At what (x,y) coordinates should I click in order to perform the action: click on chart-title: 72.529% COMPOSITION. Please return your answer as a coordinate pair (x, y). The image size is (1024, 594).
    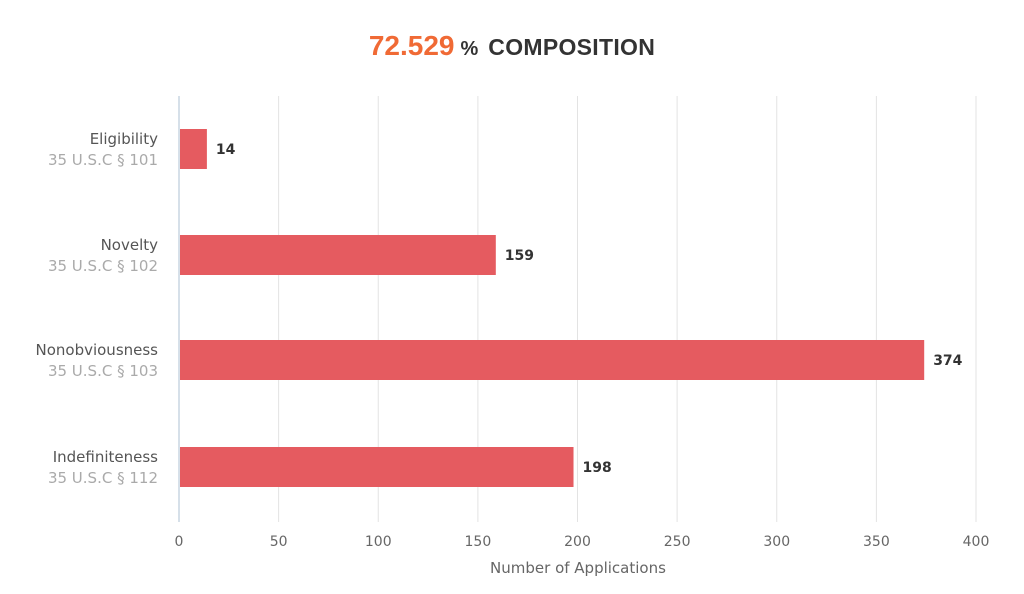
    Looking at the image, I should click on (512, 48).